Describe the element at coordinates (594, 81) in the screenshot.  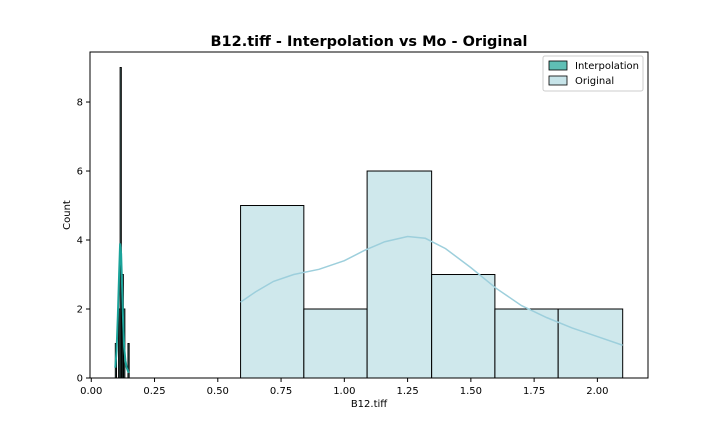
I see `legend-label-original: Original` at that location.